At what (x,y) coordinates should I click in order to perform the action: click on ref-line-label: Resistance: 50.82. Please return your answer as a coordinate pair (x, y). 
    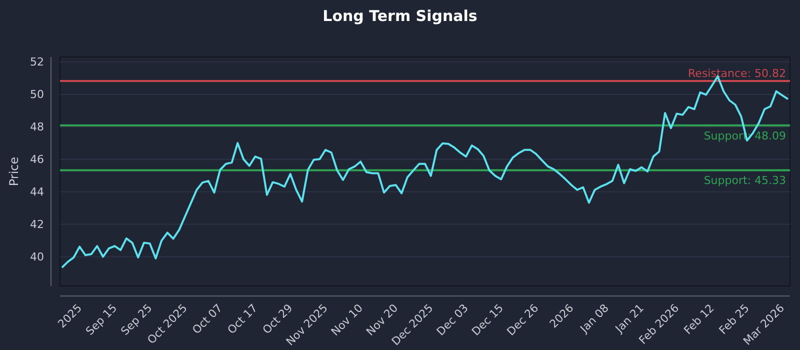
    Looking at the image, I should click on (737, 73).